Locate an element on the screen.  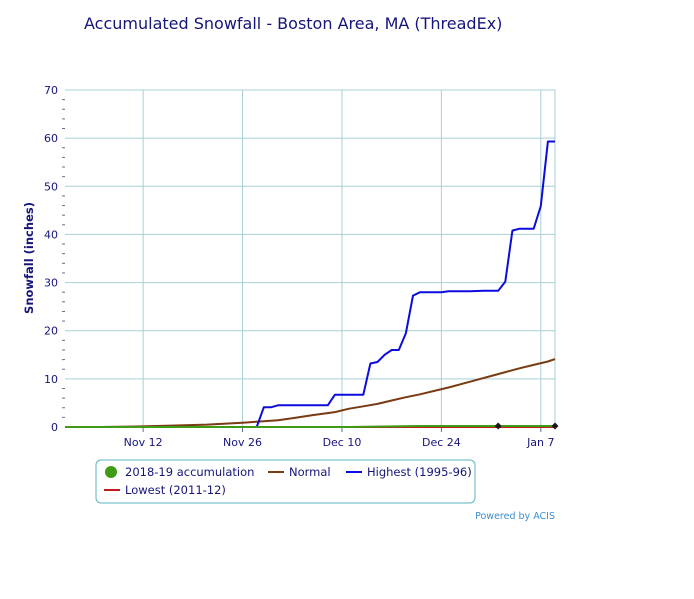
x-axis-tick-labels: Nov 12 Nov 26 Dec 10 Dec 24 Jan 7 is located at coordinates (339, 442).